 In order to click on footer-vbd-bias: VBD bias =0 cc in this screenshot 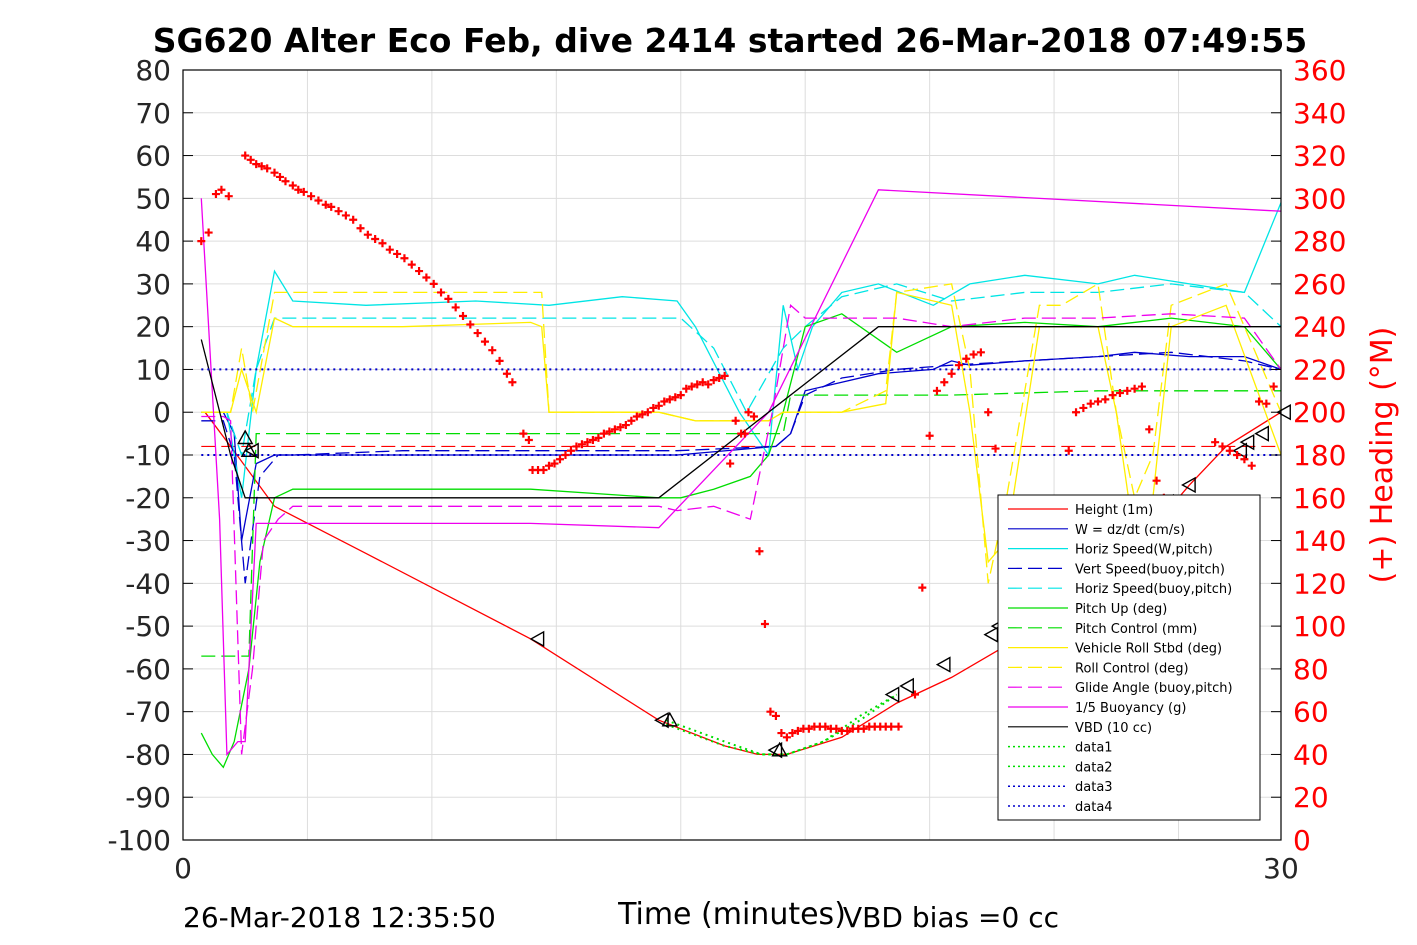, I will do `click(951, 917)`.